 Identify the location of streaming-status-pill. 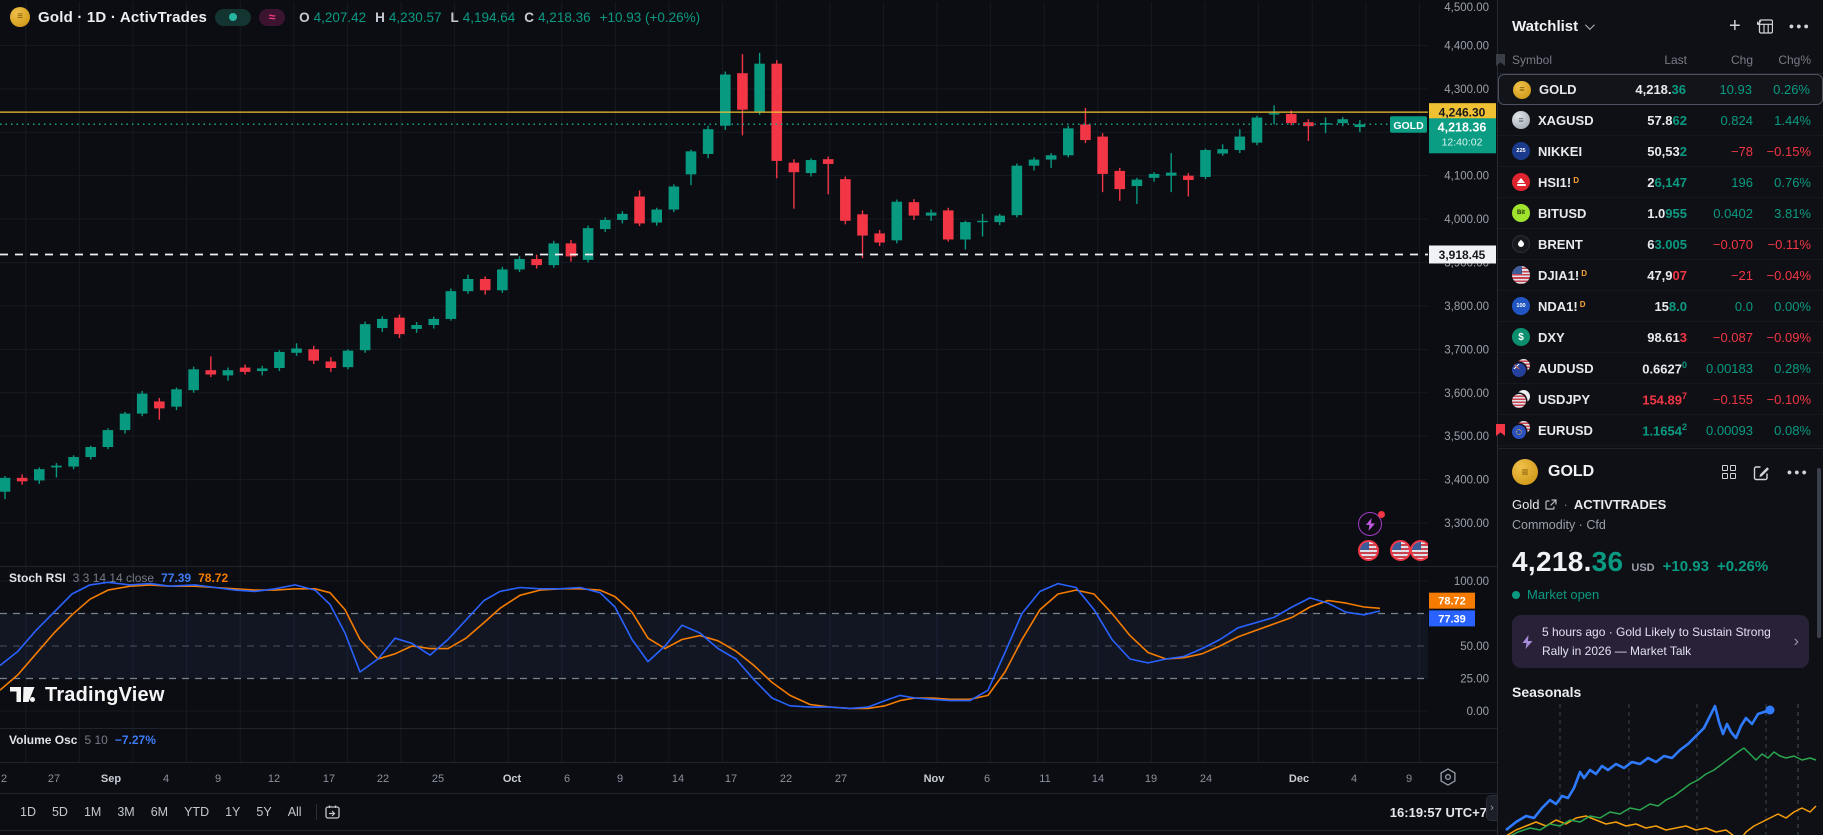
(233, 17).